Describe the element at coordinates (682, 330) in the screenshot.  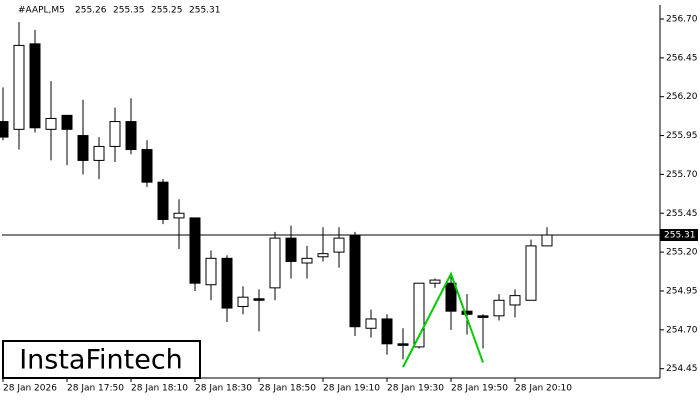
I see `y-tick-label: 254.70` at that location.